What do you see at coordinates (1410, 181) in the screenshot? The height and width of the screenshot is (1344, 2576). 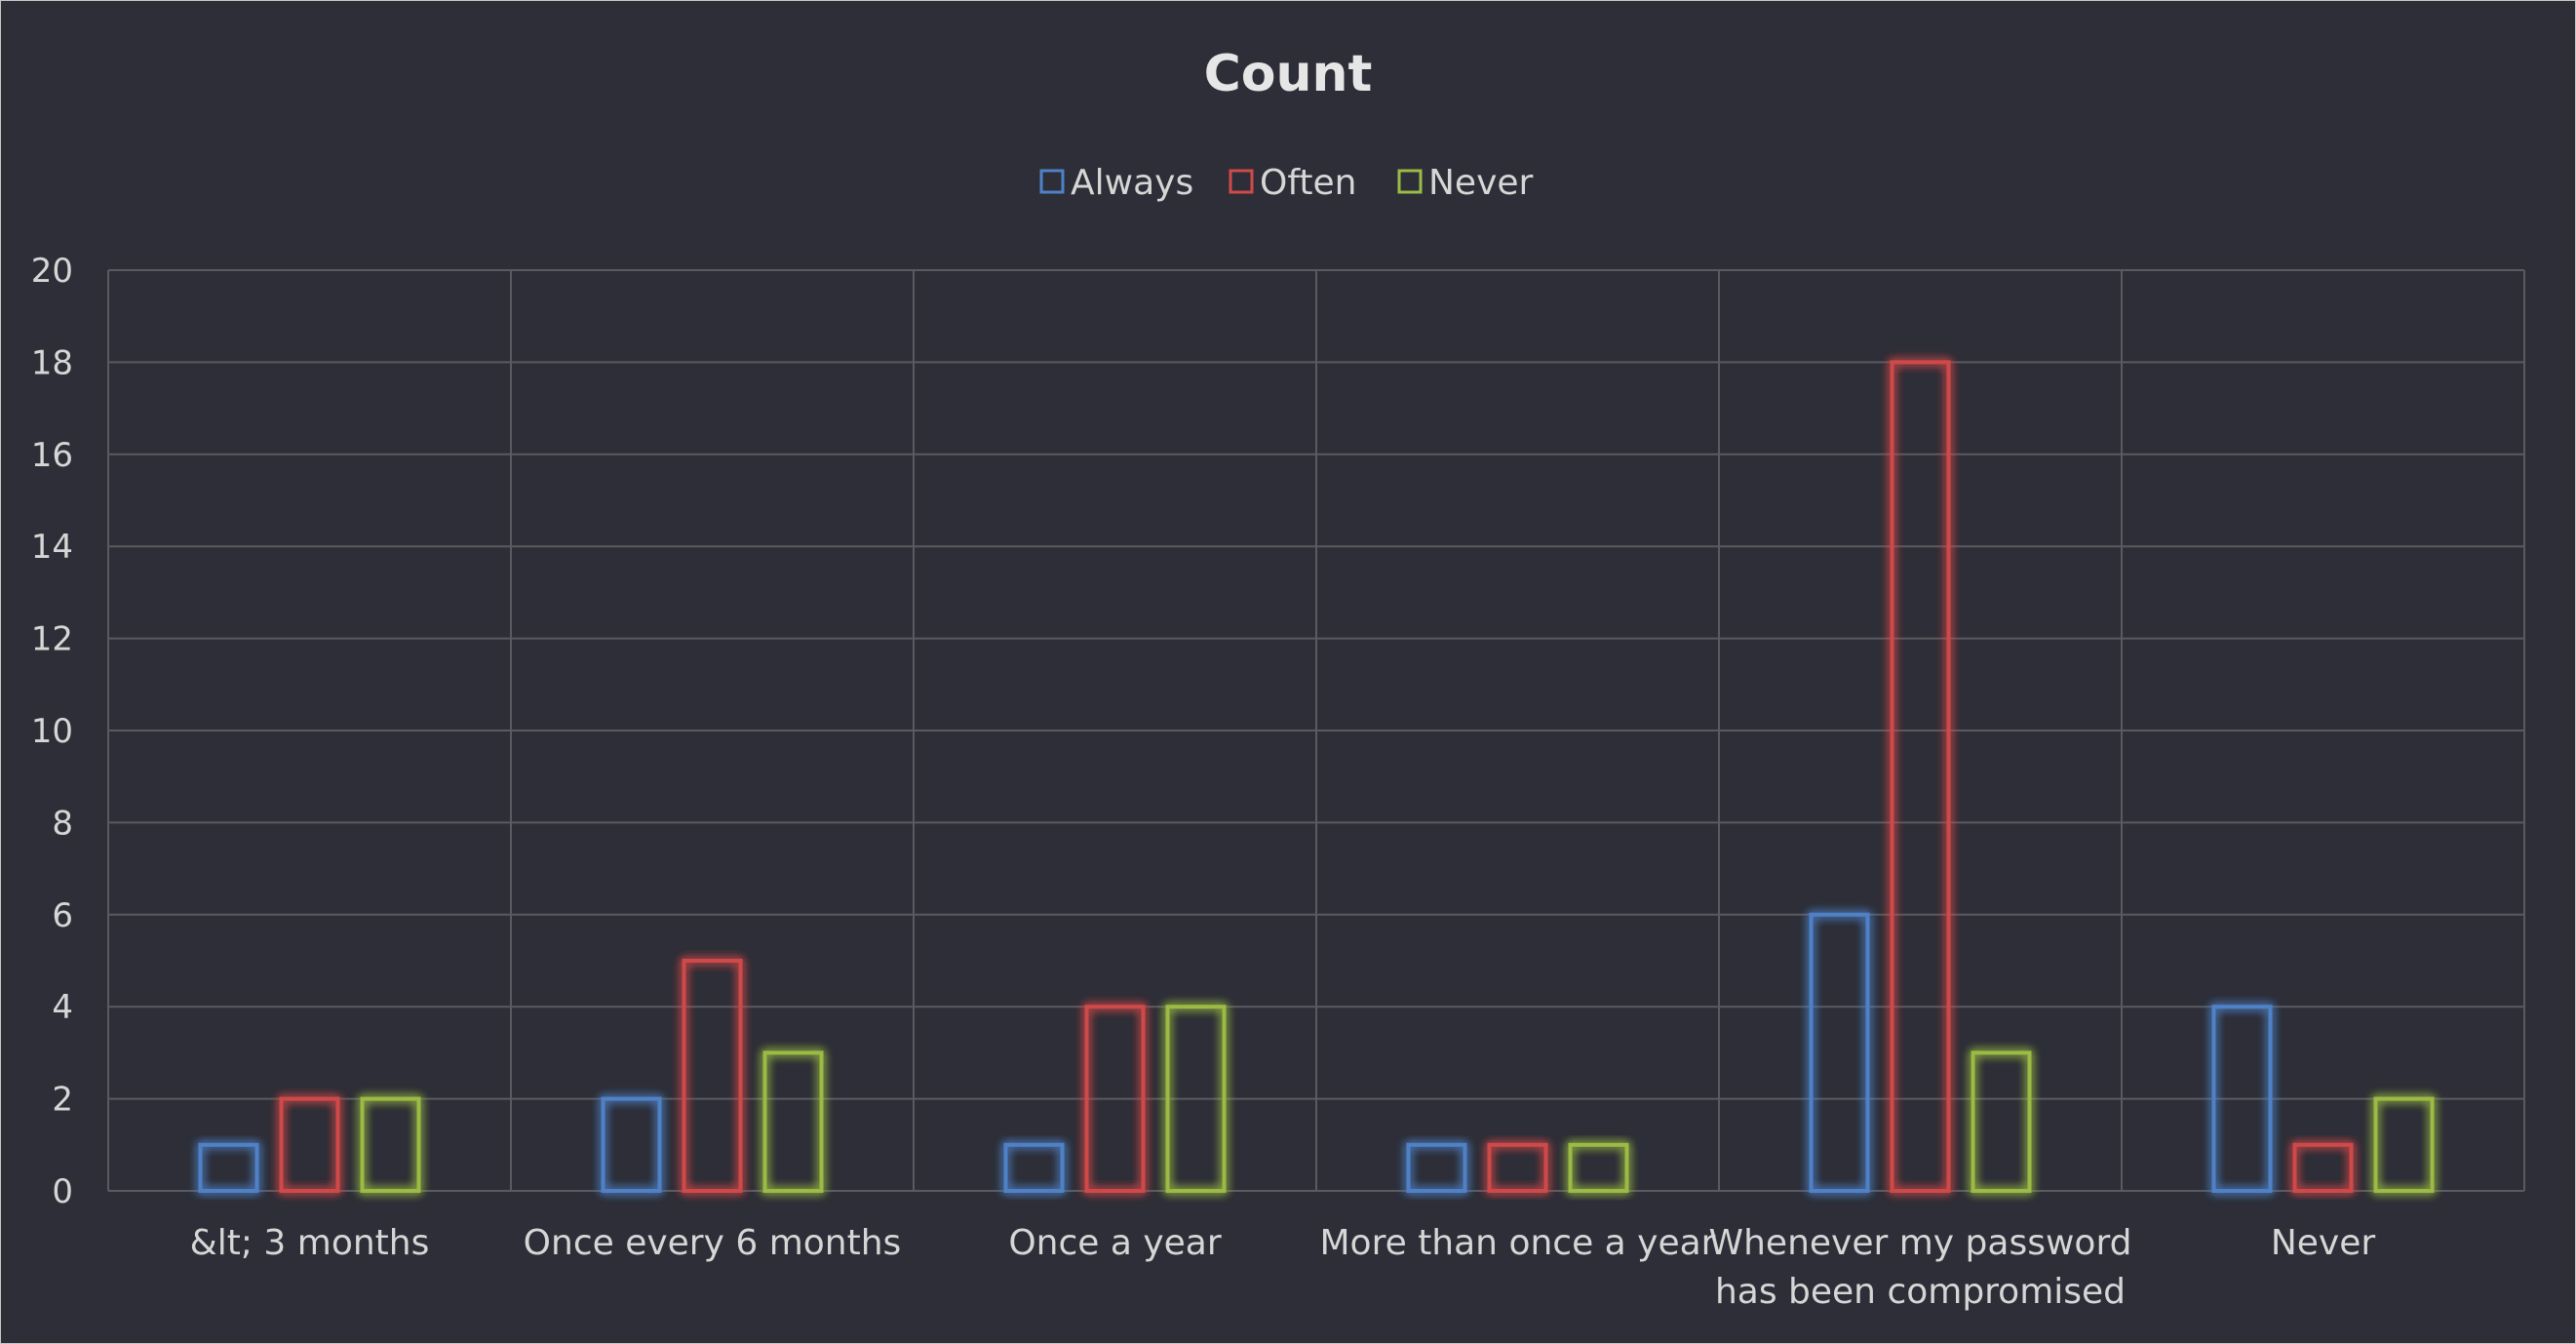 I see `legend-swatch-never` at bounding box center [1410, 181].